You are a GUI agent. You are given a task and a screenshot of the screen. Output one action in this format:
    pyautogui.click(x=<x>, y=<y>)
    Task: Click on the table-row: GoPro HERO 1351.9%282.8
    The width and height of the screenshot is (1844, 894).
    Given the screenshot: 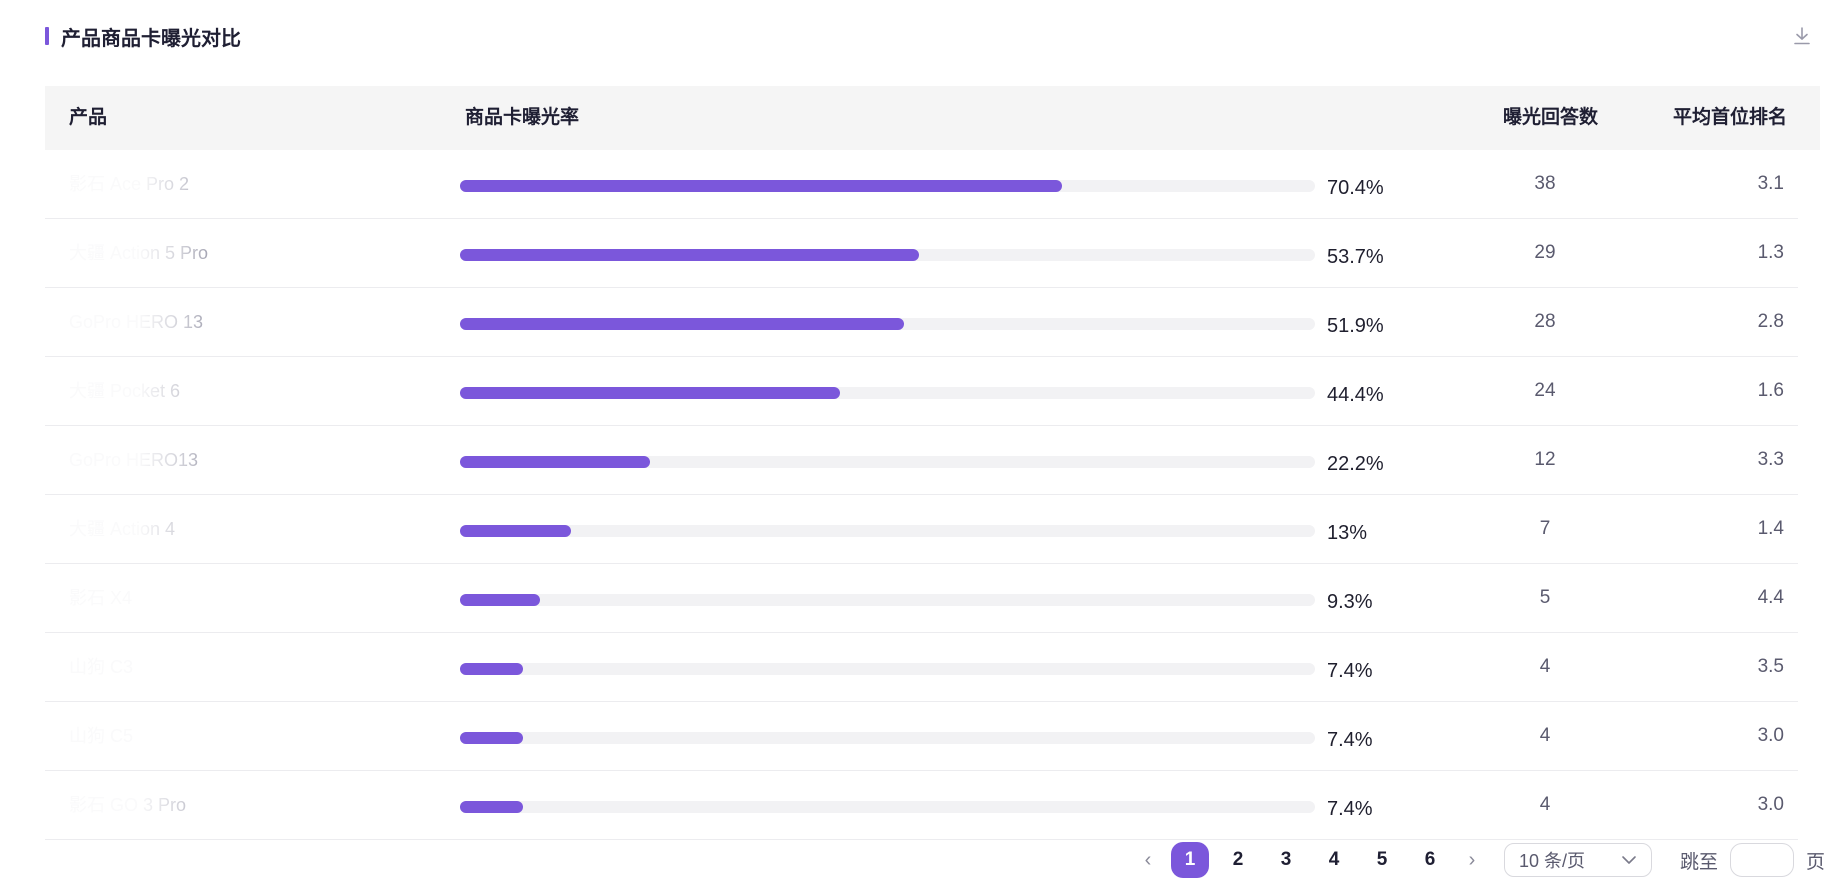 What is the action you would take?
    pyautogui.click(x=921, y=322)
    